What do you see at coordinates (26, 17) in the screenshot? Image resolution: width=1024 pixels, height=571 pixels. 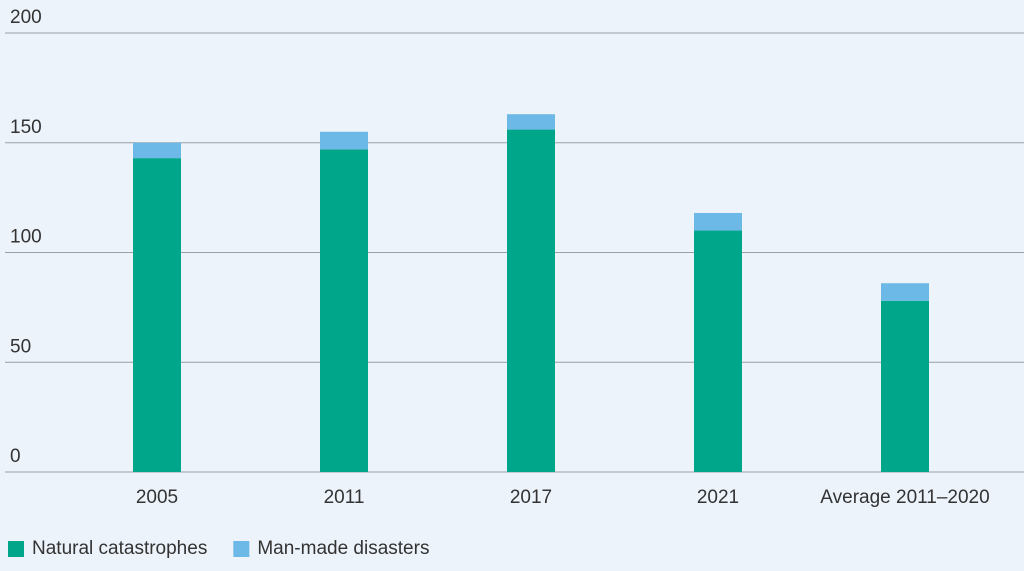 I see `y-tick-label: 200` at bounding box center [26, 17].